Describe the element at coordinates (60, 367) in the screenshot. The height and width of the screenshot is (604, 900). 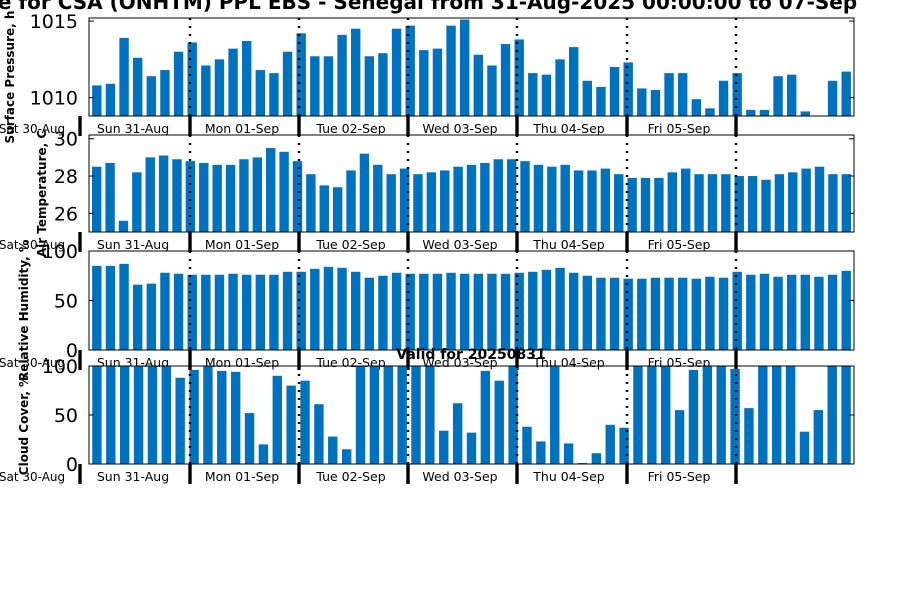
I see `y-tick-label: 100` at that location.